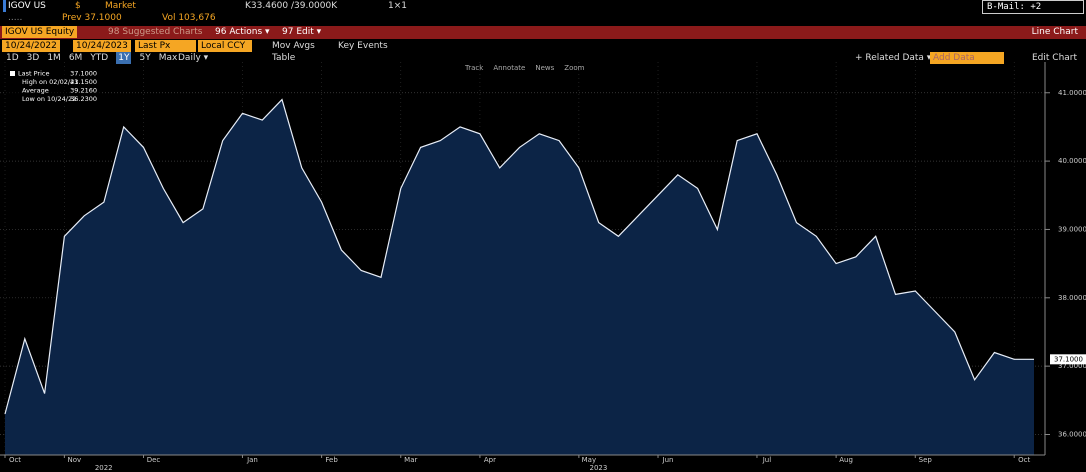  What do you see at coordinates (120, 6) in the screenshot?
I see `market: Market` at bounding box center [120, 6].